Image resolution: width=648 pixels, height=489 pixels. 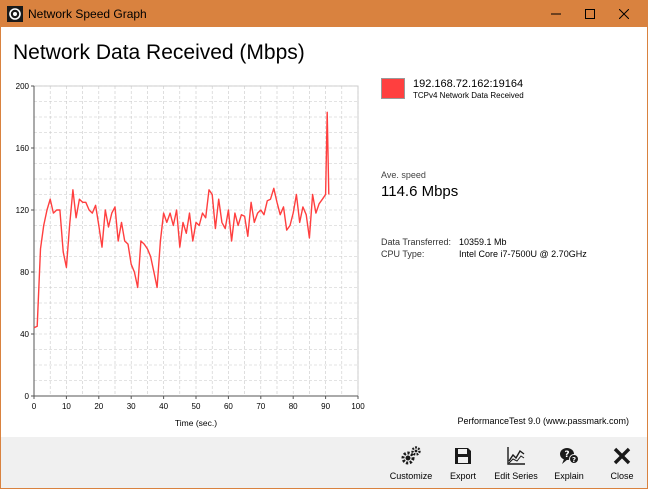 What do you see at coordinates (23, 148) in the screenshot?
I see `y-tick-label: 160` at bounding box center [23, 148].